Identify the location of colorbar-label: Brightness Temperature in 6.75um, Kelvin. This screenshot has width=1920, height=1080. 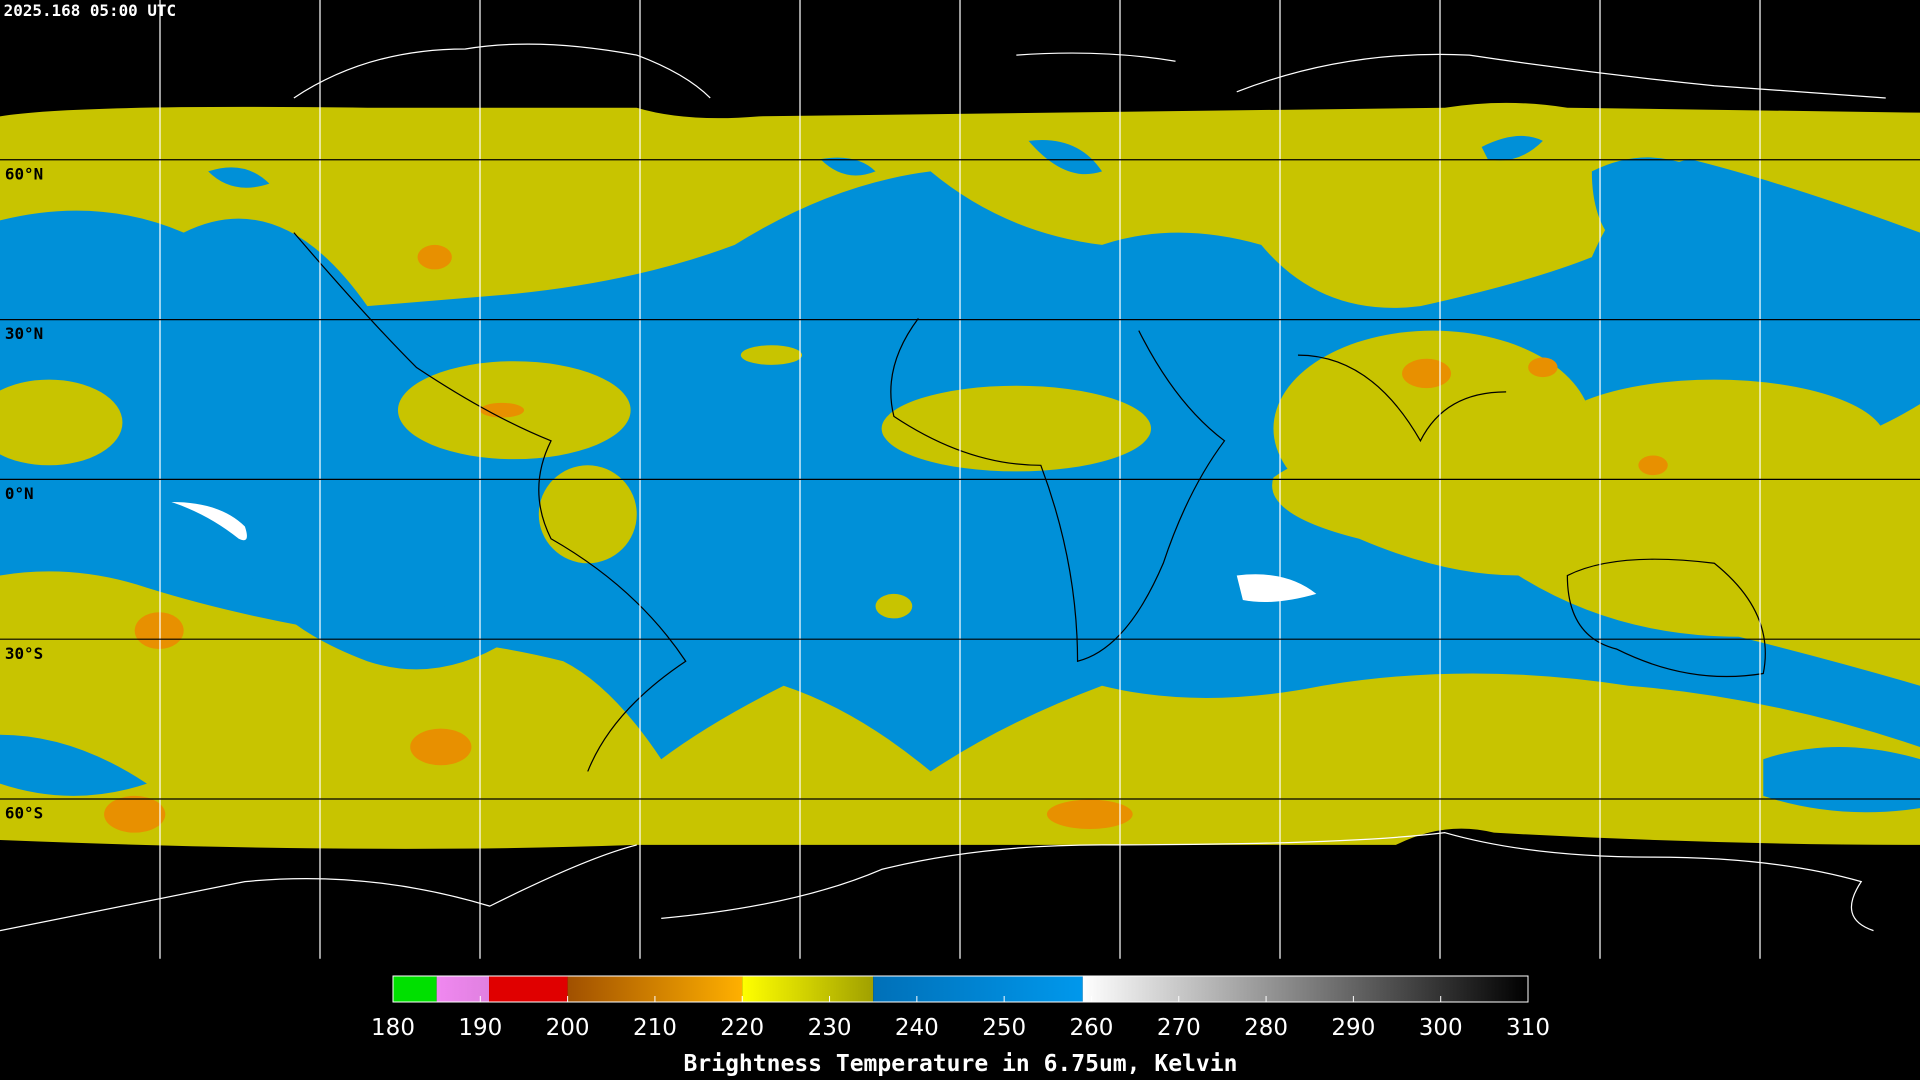
(961, 1064).